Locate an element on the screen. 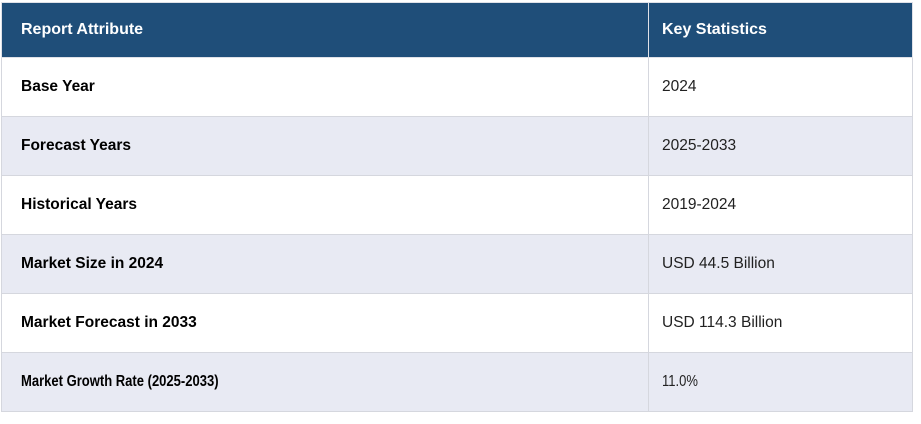 The height and width of the screenshot is (424, 921). column-header-report-attribute: Report Attribute is located at coordinates (325, 30).